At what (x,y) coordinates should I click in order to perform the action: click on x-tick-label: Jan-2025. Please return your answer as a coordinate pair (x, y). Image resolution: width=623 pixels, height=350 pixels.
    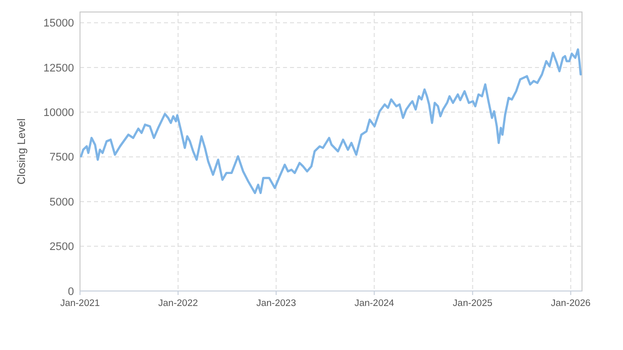
    Looking at the image, I should click on (472, 303).